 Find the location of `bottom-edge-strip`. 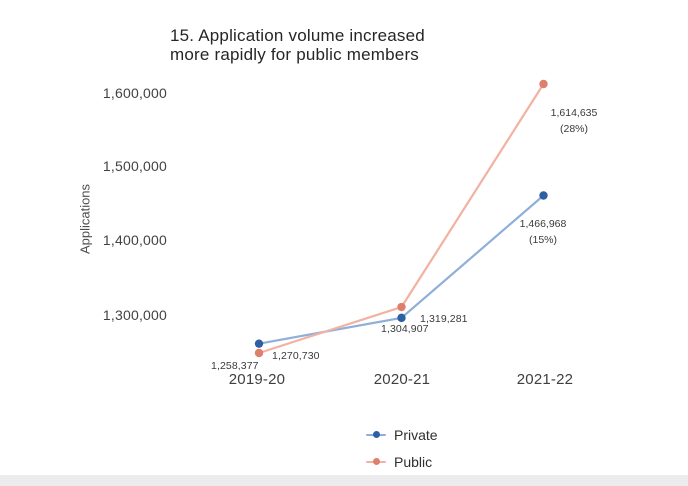

bottom-edge-strip is located at coordinates (344, 480).